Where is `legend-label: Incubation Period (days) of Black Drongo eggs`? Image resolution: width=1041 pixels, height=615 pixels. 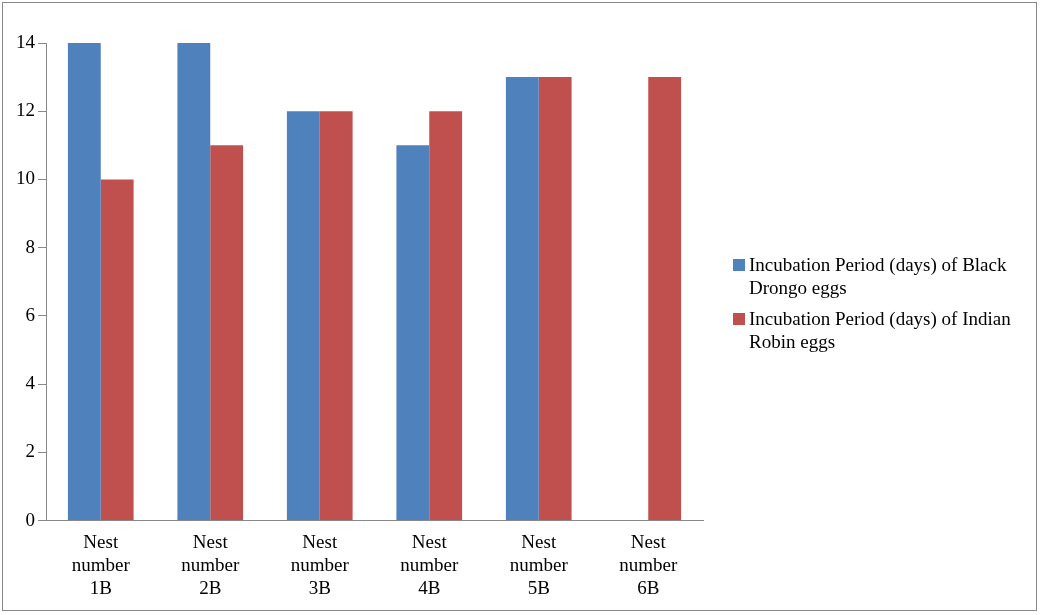 legend-label: Incubation Period (days) of Black Drongo eggs is located at coordinates (878, 276).